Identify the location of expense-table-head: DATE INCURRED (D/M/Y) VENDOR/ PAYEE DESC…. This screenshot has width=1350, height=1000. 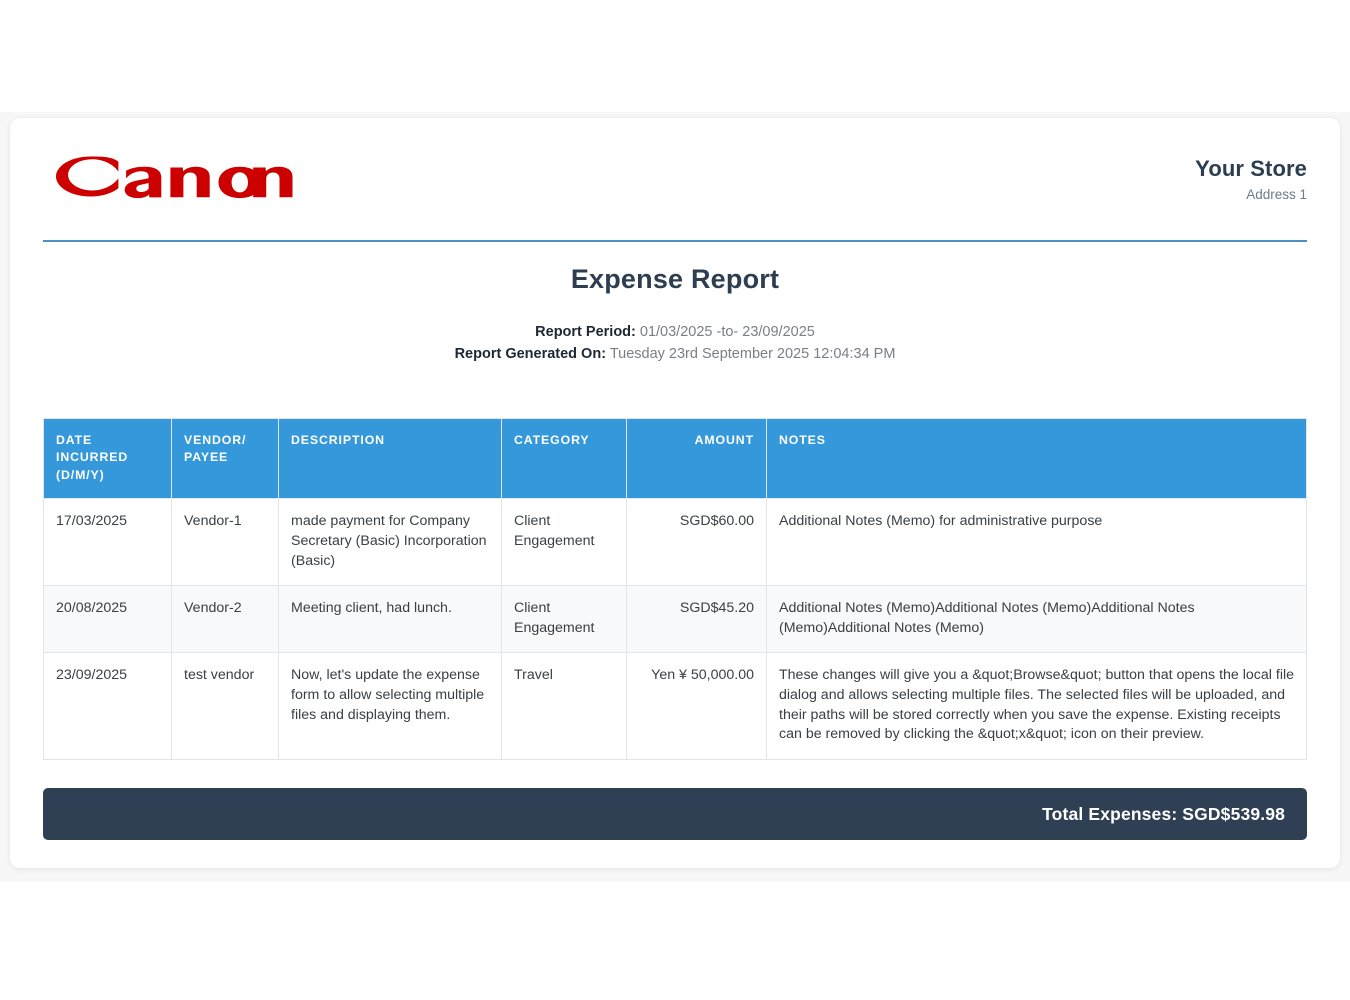
(675, 458).